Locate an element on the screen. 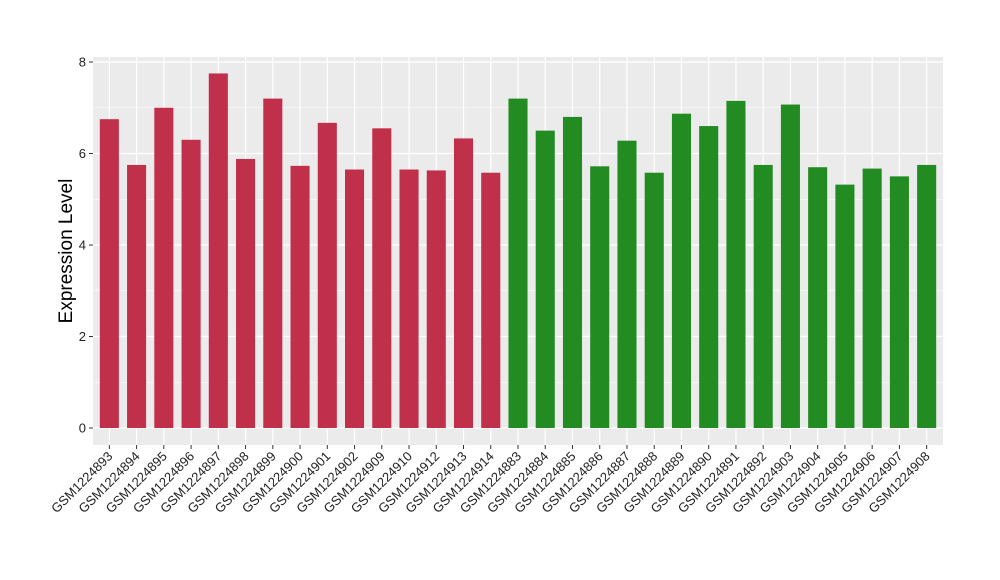 The width and height of the screenshot is (1000, 580). bar-GSM1224908 is located at coordinates (927, 296).